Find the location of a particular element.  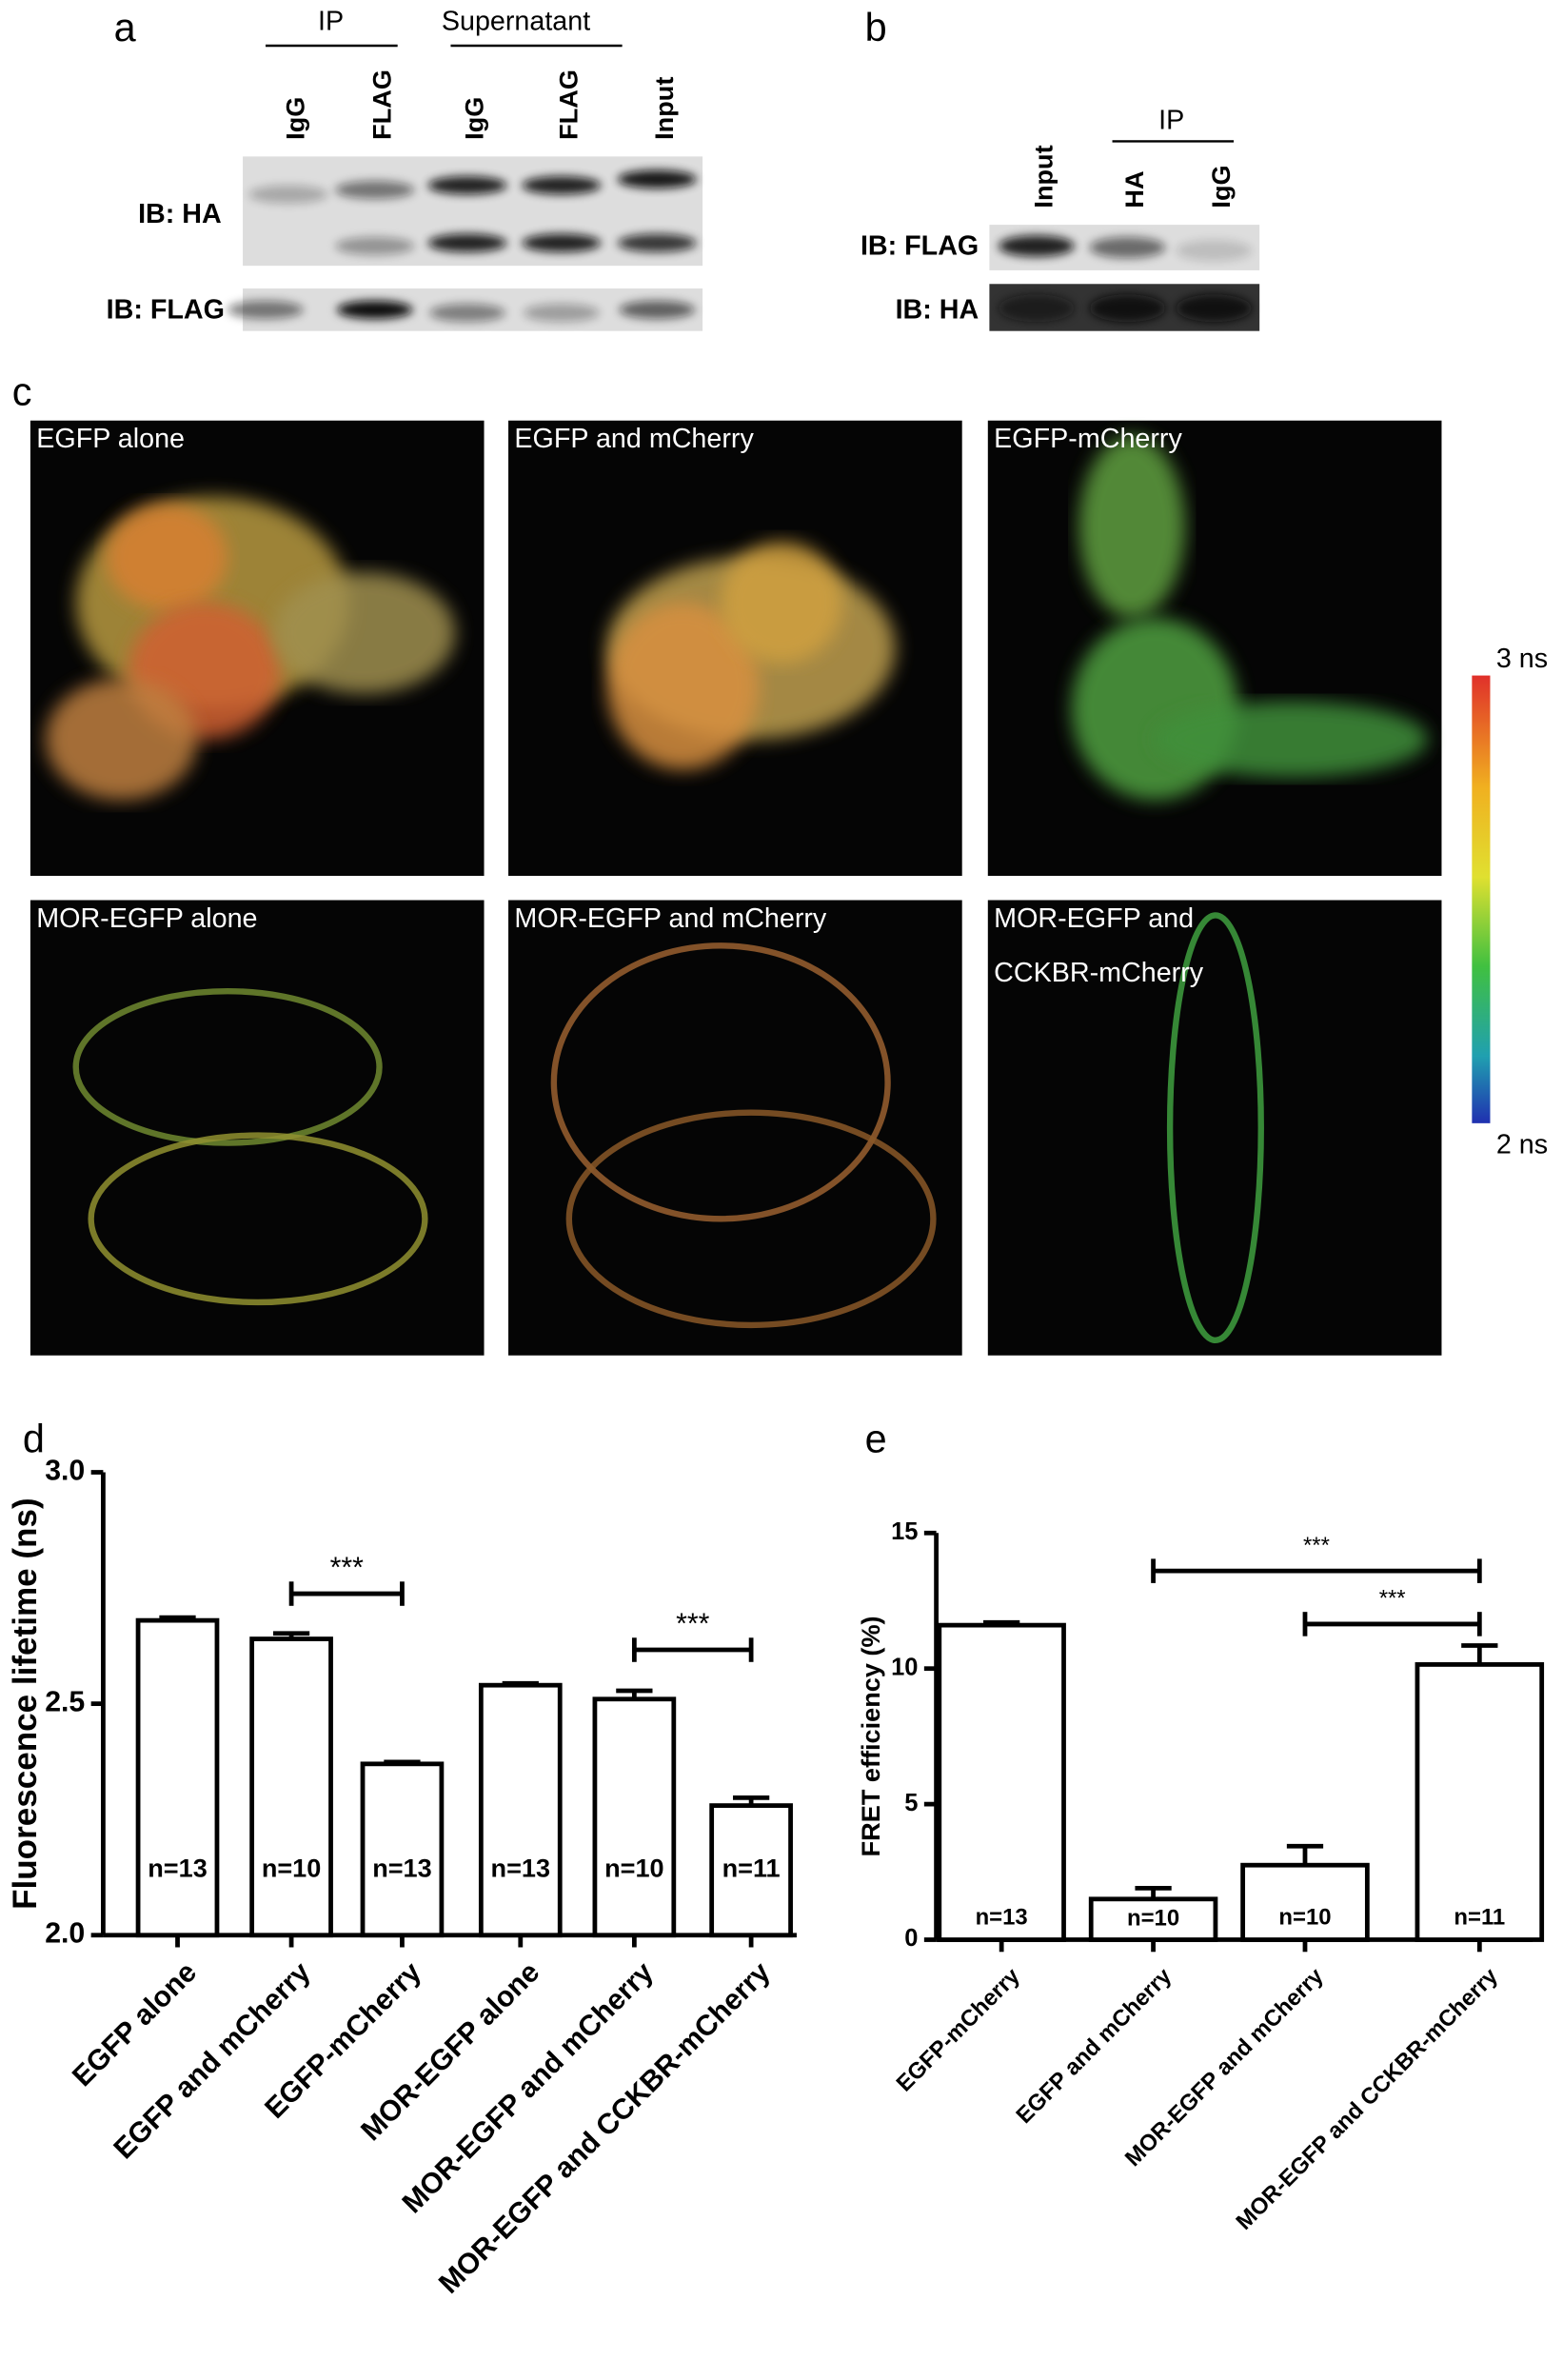

image-label: MOR-EGFP and mCherry is located at coordinates (670, 918).